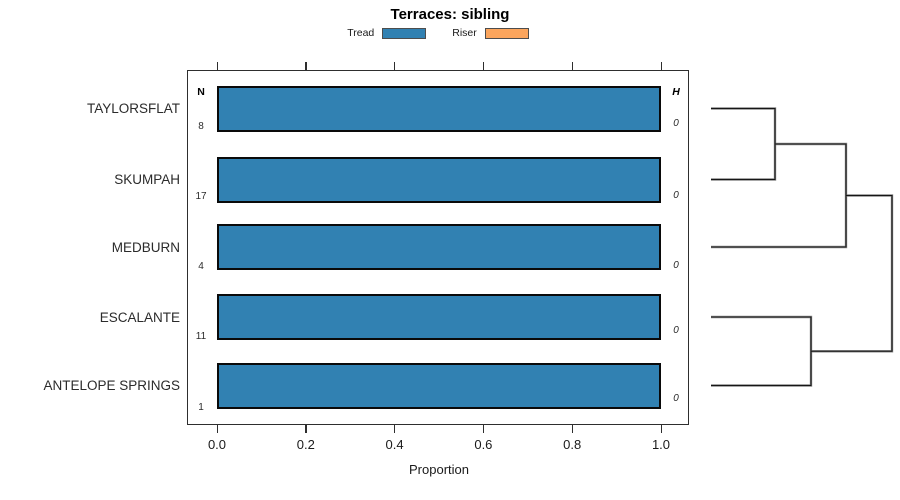  What do you see at coordinates (147, 179) in the screenshot?
I see `y-label-skumpah: SKUMPAH` at bounding box center [147, 179].